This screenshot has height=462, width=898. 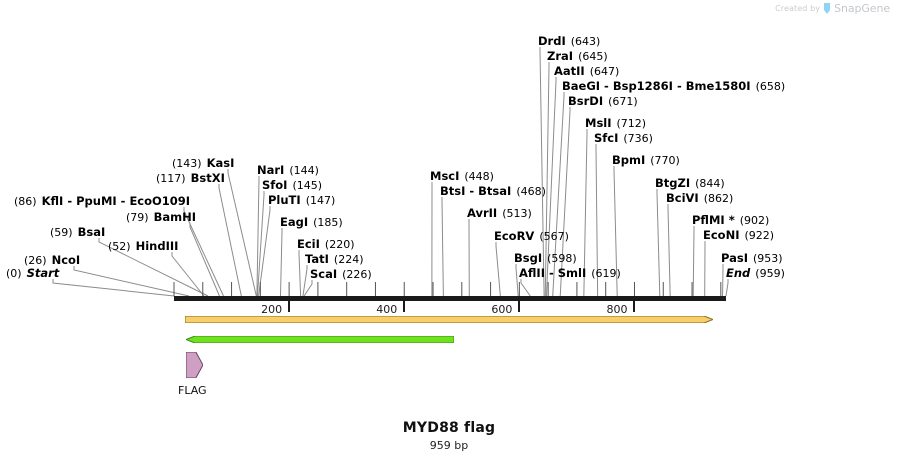 What do you see at coordinates (721, 235) in the screenshot?
I see `enzyme-names: EcoNI` at bounding box center [721, 235].